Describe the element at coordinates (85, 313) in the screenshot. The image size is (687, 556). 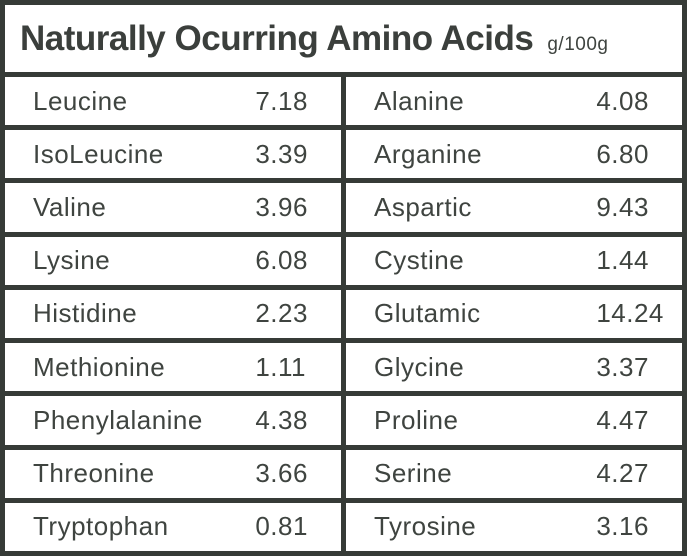
I see `amino-name: Histidine` at that location.